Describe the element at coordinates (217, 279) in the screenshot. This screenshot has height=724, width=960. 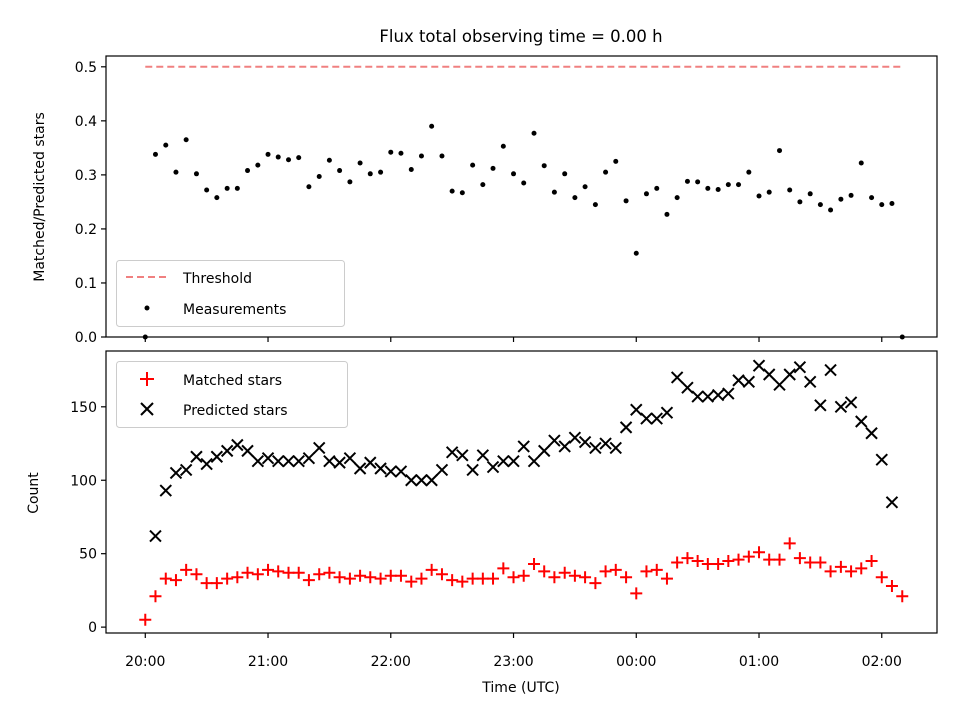
I see `threshold-legend-label: Threshold` at that location.